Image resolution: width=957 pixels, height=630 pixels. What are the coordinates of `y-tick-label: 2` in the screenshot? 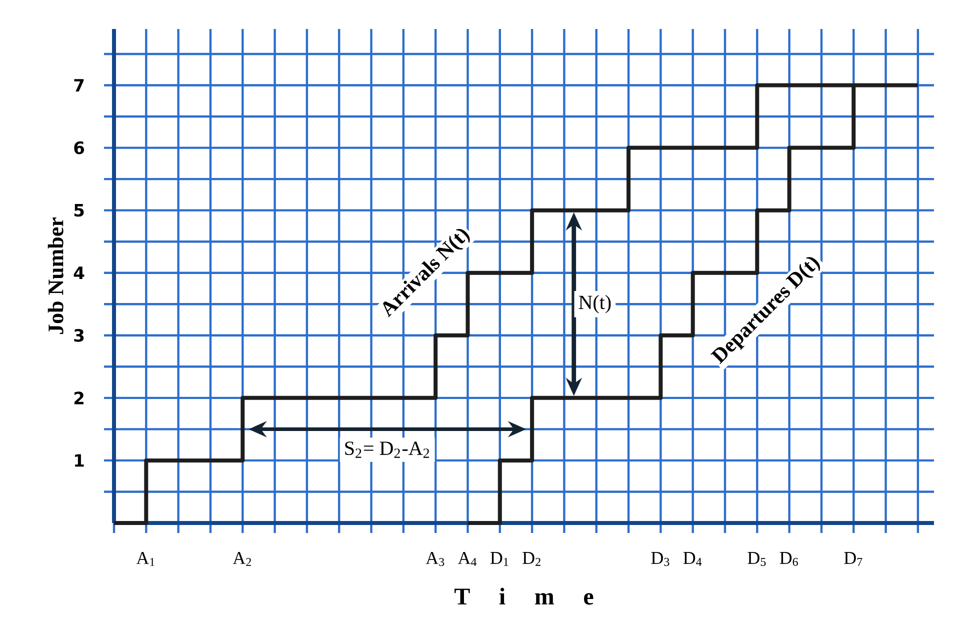 It's located at (79, 398).